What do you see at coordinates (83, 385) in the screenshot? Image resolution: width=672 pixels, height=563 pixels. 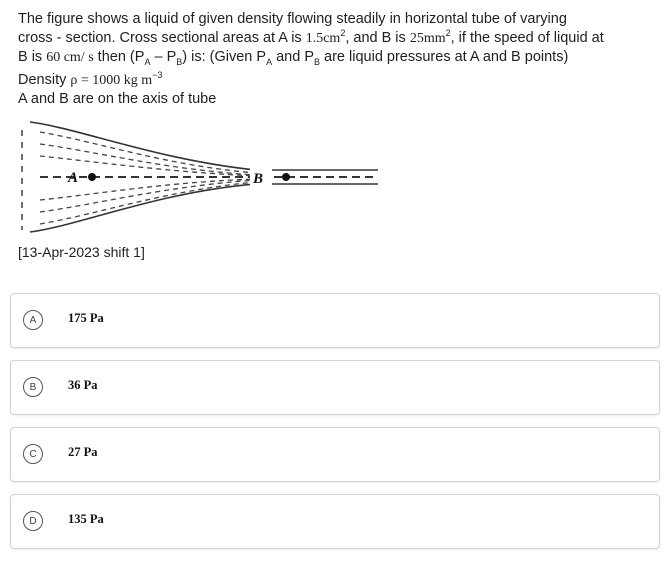 I see `option-value: 36 Pa` at bounding box center [83, 385].